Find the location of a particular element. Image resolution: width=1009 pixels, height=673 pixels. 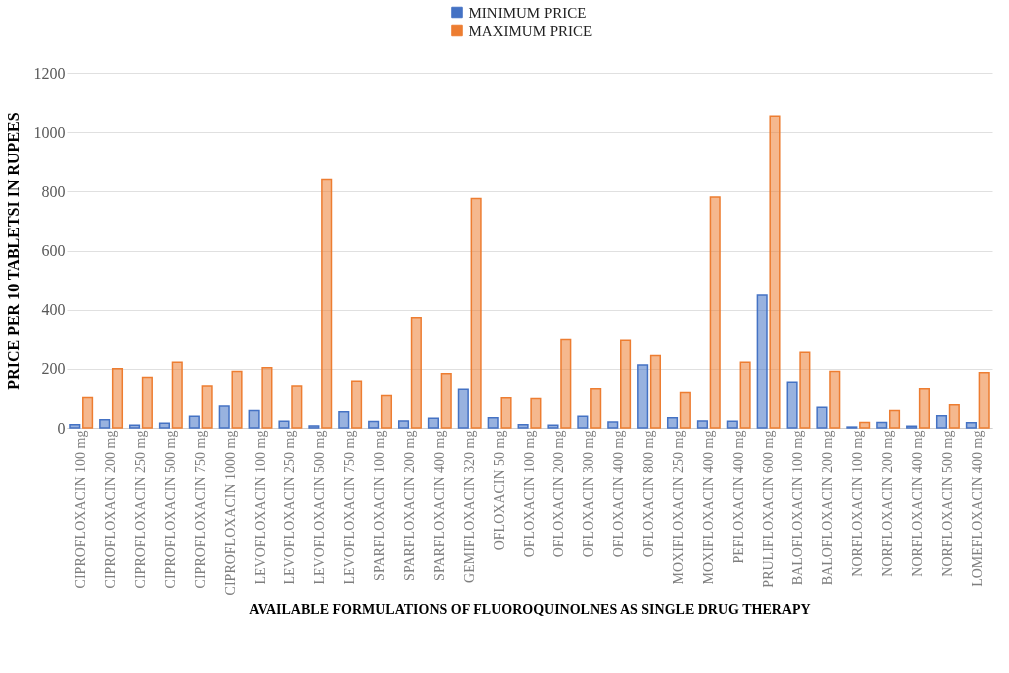

x-tick-label: OFLOXACIN 300 mg is located at coordinates (589, 494).